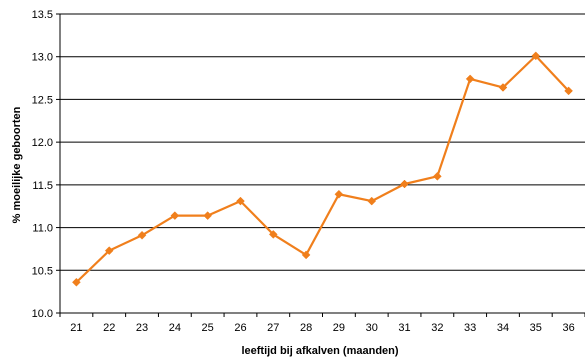 Image resolution: width=585 pixels, height=358 pixels. I want to click on x-tick-labels: 21 22 23 24 25 26 27 28 29 30 31 32 33 34 35 36, so click(322, 328).